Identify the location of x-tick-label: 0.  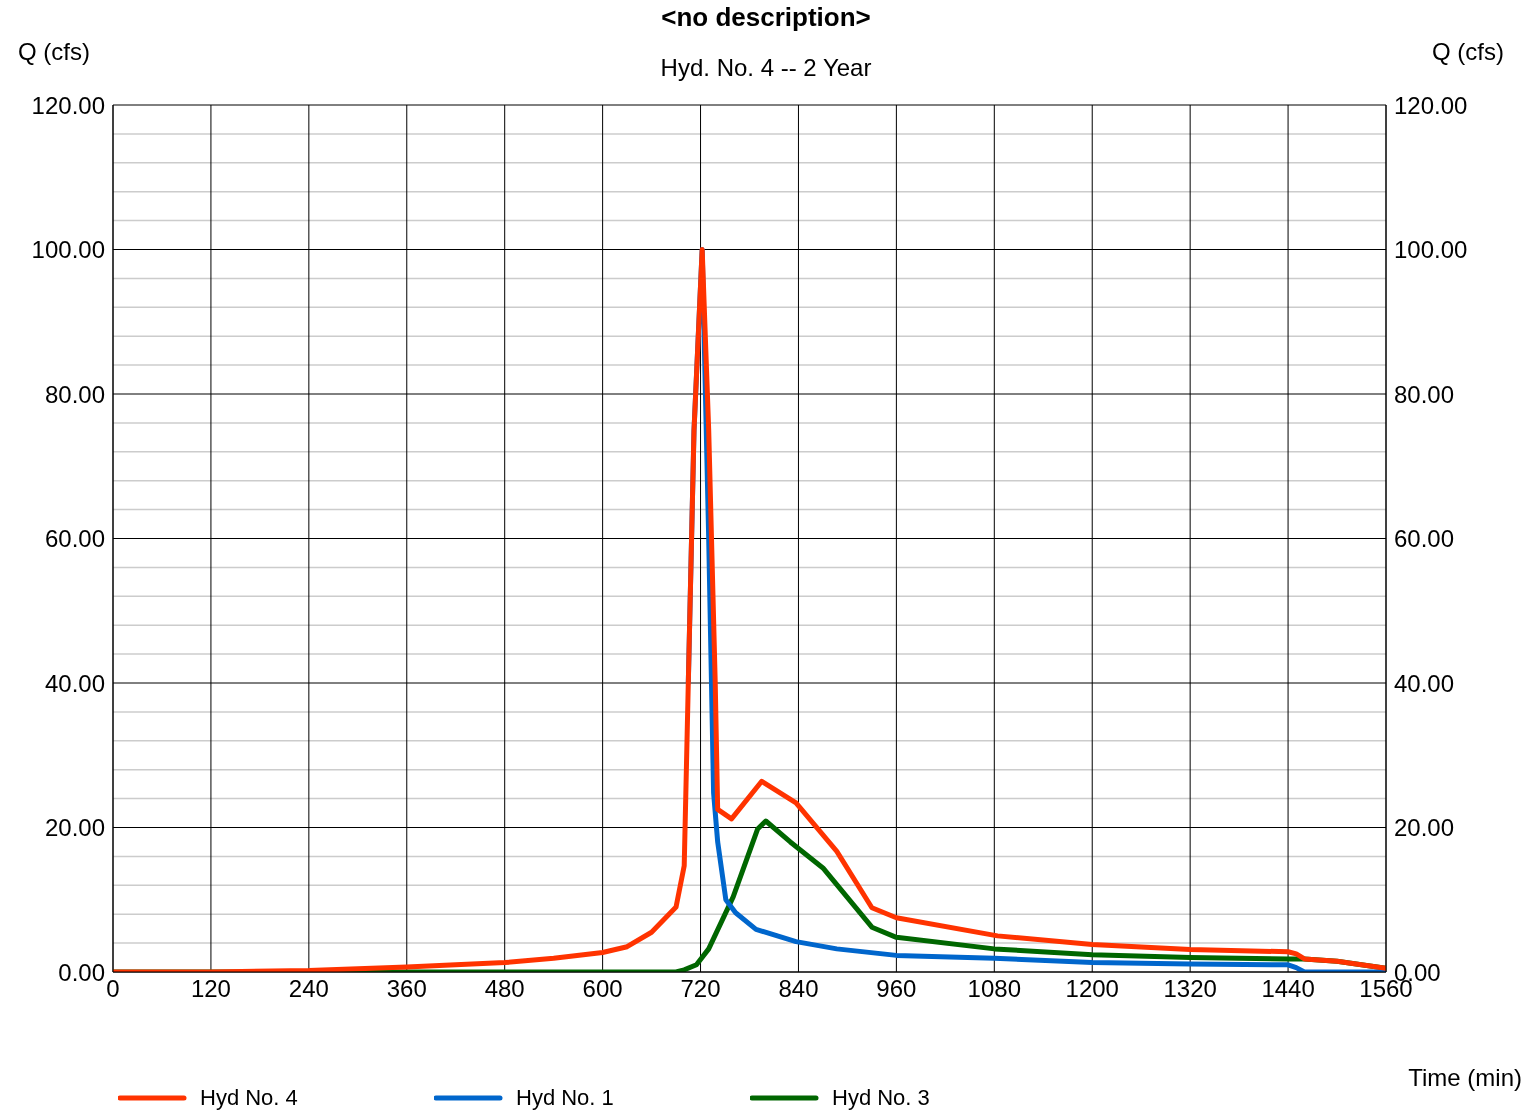
(113, 989).